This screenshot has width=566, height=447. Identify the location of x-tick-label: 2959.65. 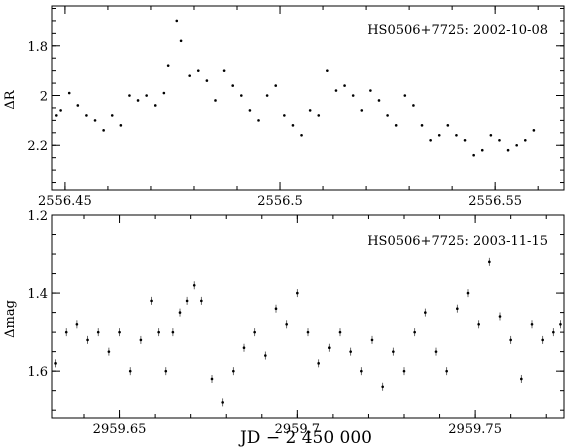
(120, 429).